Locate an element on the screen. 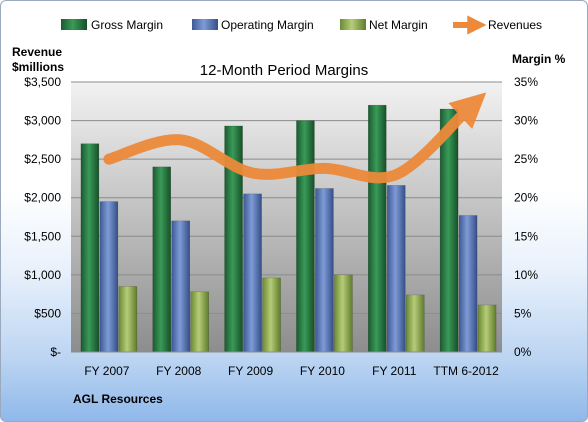 The image size is (588, 422). category-label: FY 2009 is located at coordinates (250, 371).